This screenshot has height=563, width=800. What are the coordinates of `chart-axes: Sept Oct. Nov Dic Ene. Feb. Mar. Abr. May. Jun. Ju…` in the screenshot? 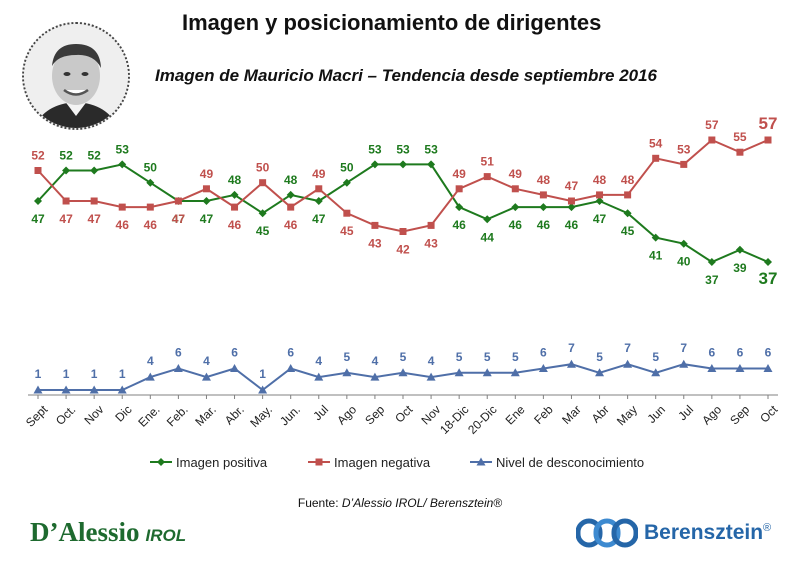 It's located at (402, 415).